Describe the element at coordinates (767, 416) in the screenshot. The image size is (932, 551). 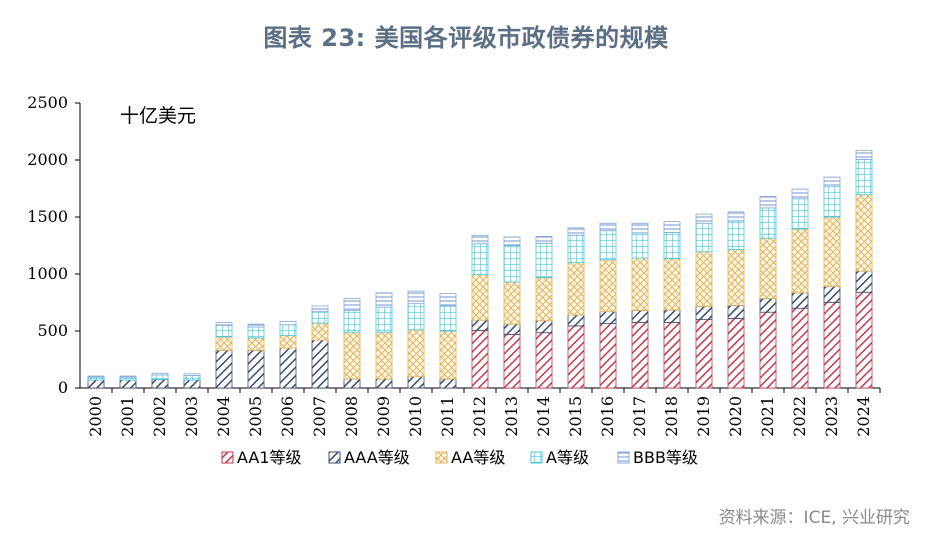
I see `x-tick-label: 2021` at that location.